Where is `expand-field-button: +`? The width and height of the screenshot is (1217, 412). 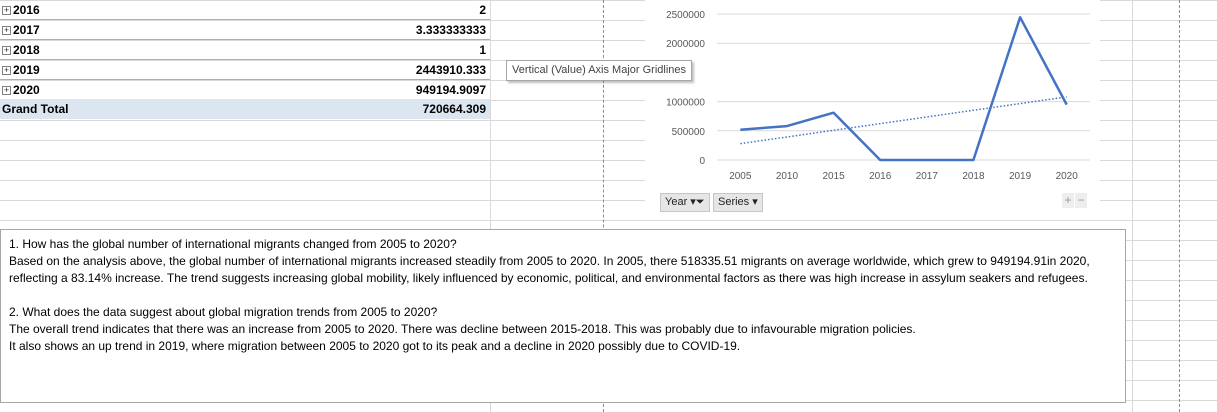 expand-field-button: + is located at coordinates (1068, 200).